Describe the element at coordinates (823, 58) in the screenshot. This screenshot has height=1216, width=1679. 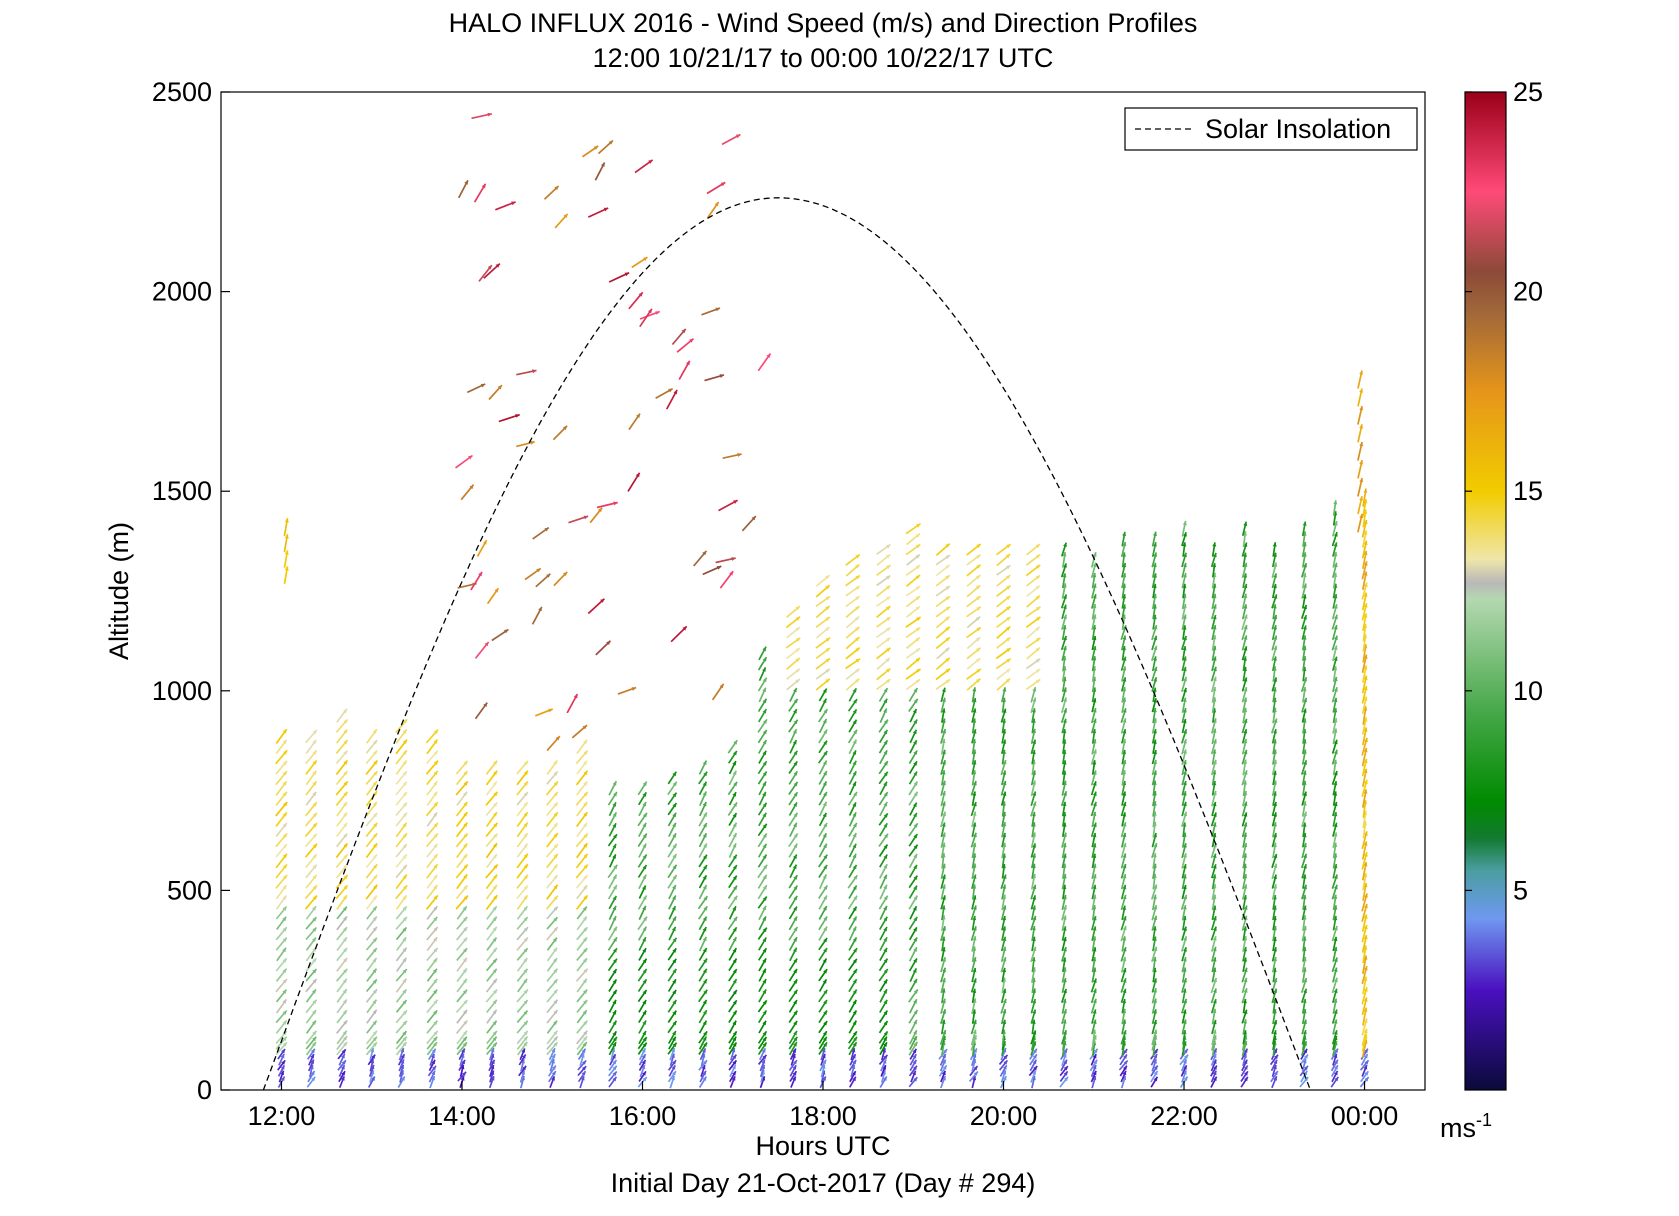
I see `chart-subtitle: 12:00 10/21/17 to 00:00 10/22/17 UTC` at that location.